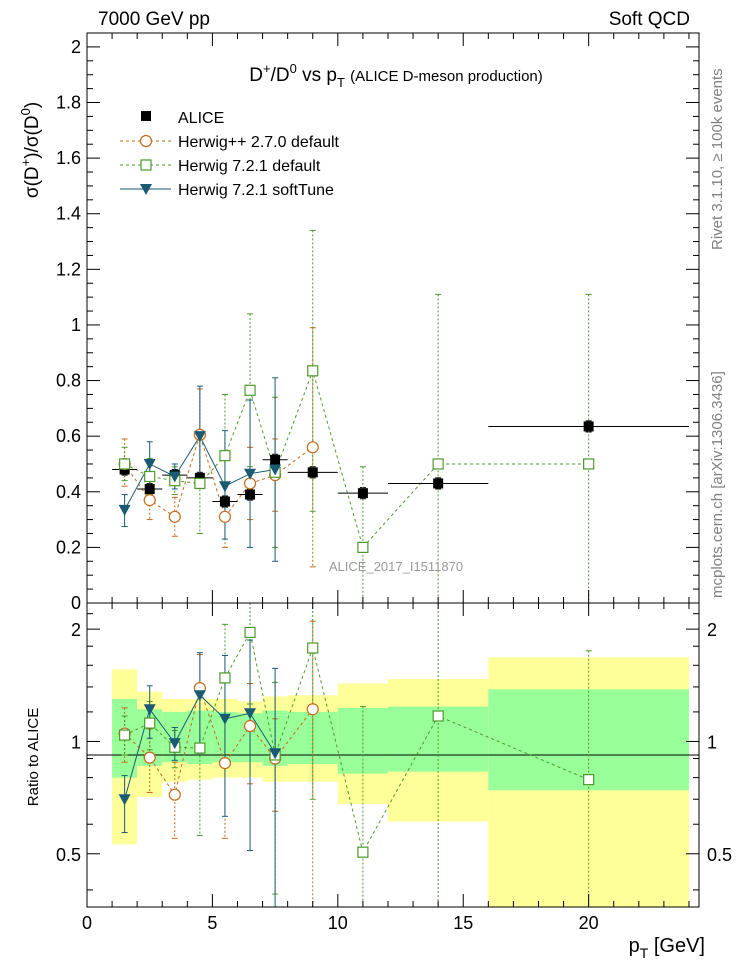 The height and width of the screenshot is (972, 746). What do you see at coordinates (68, 269) in the screenshot?
I see `main-ytick-label: 1.2` at bounding box center [68, 269].